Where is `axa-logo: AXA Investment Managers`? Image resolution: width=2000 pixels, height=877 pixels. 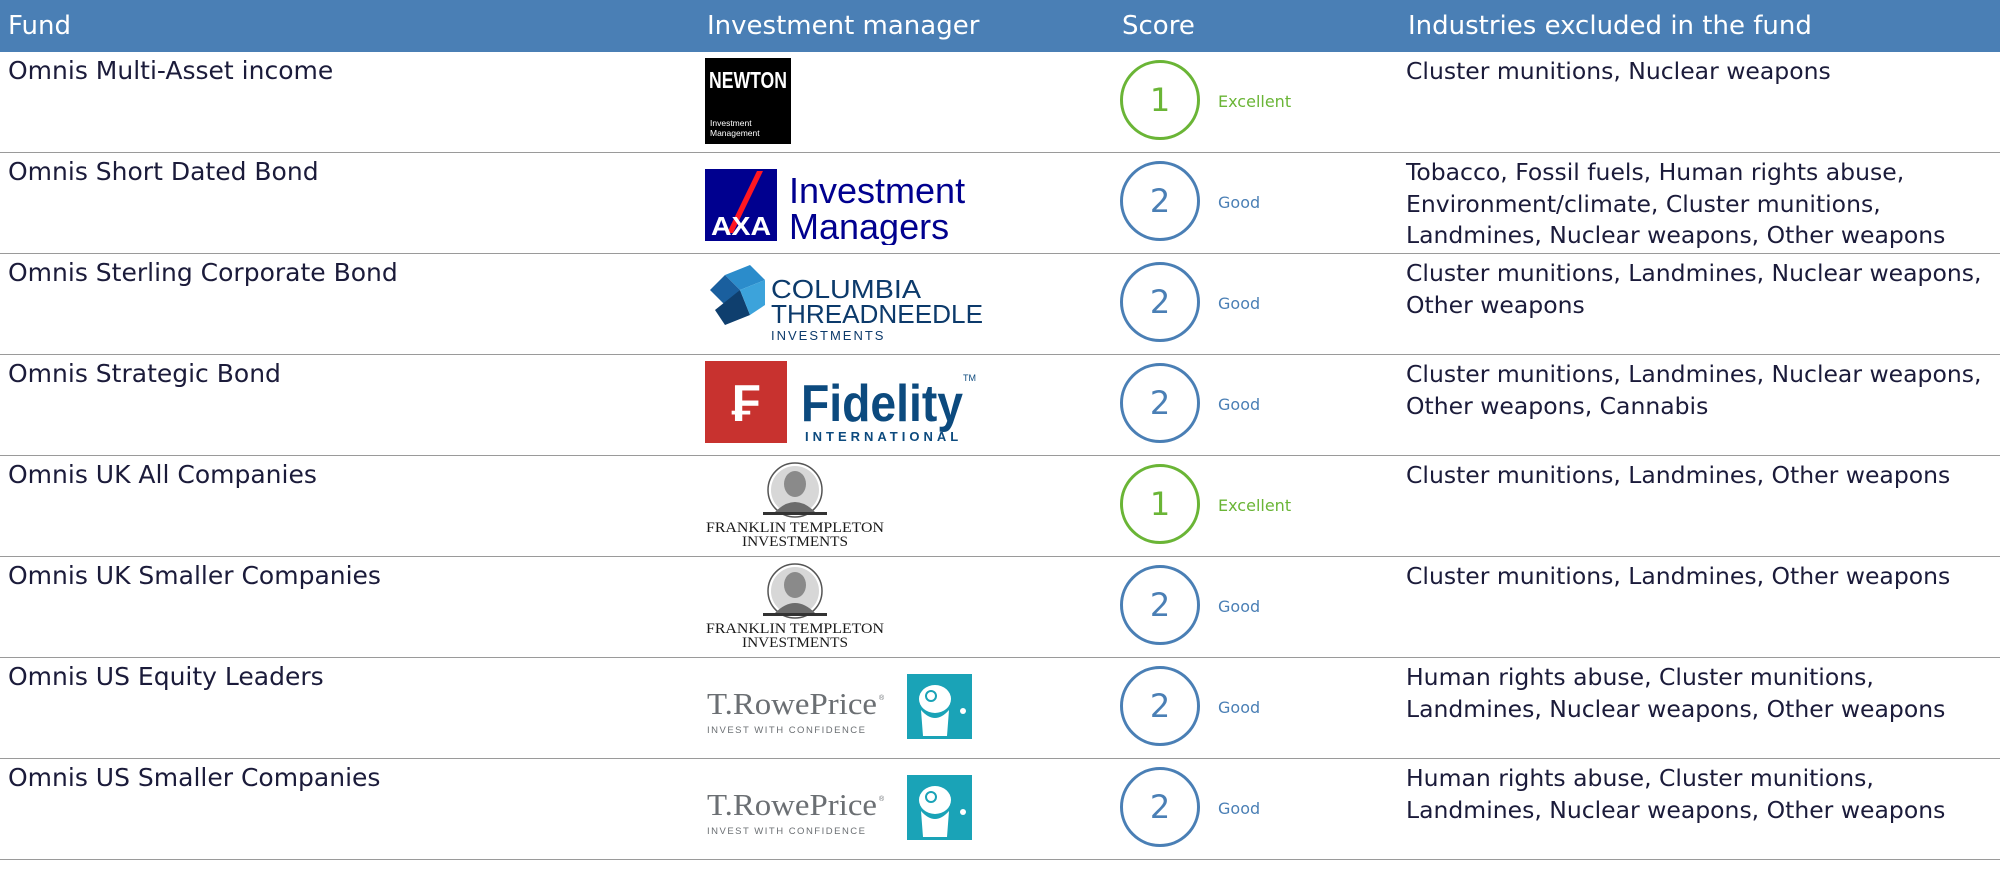 axa-logo: AXA Investment Managers is located at coordinates (845, 203).